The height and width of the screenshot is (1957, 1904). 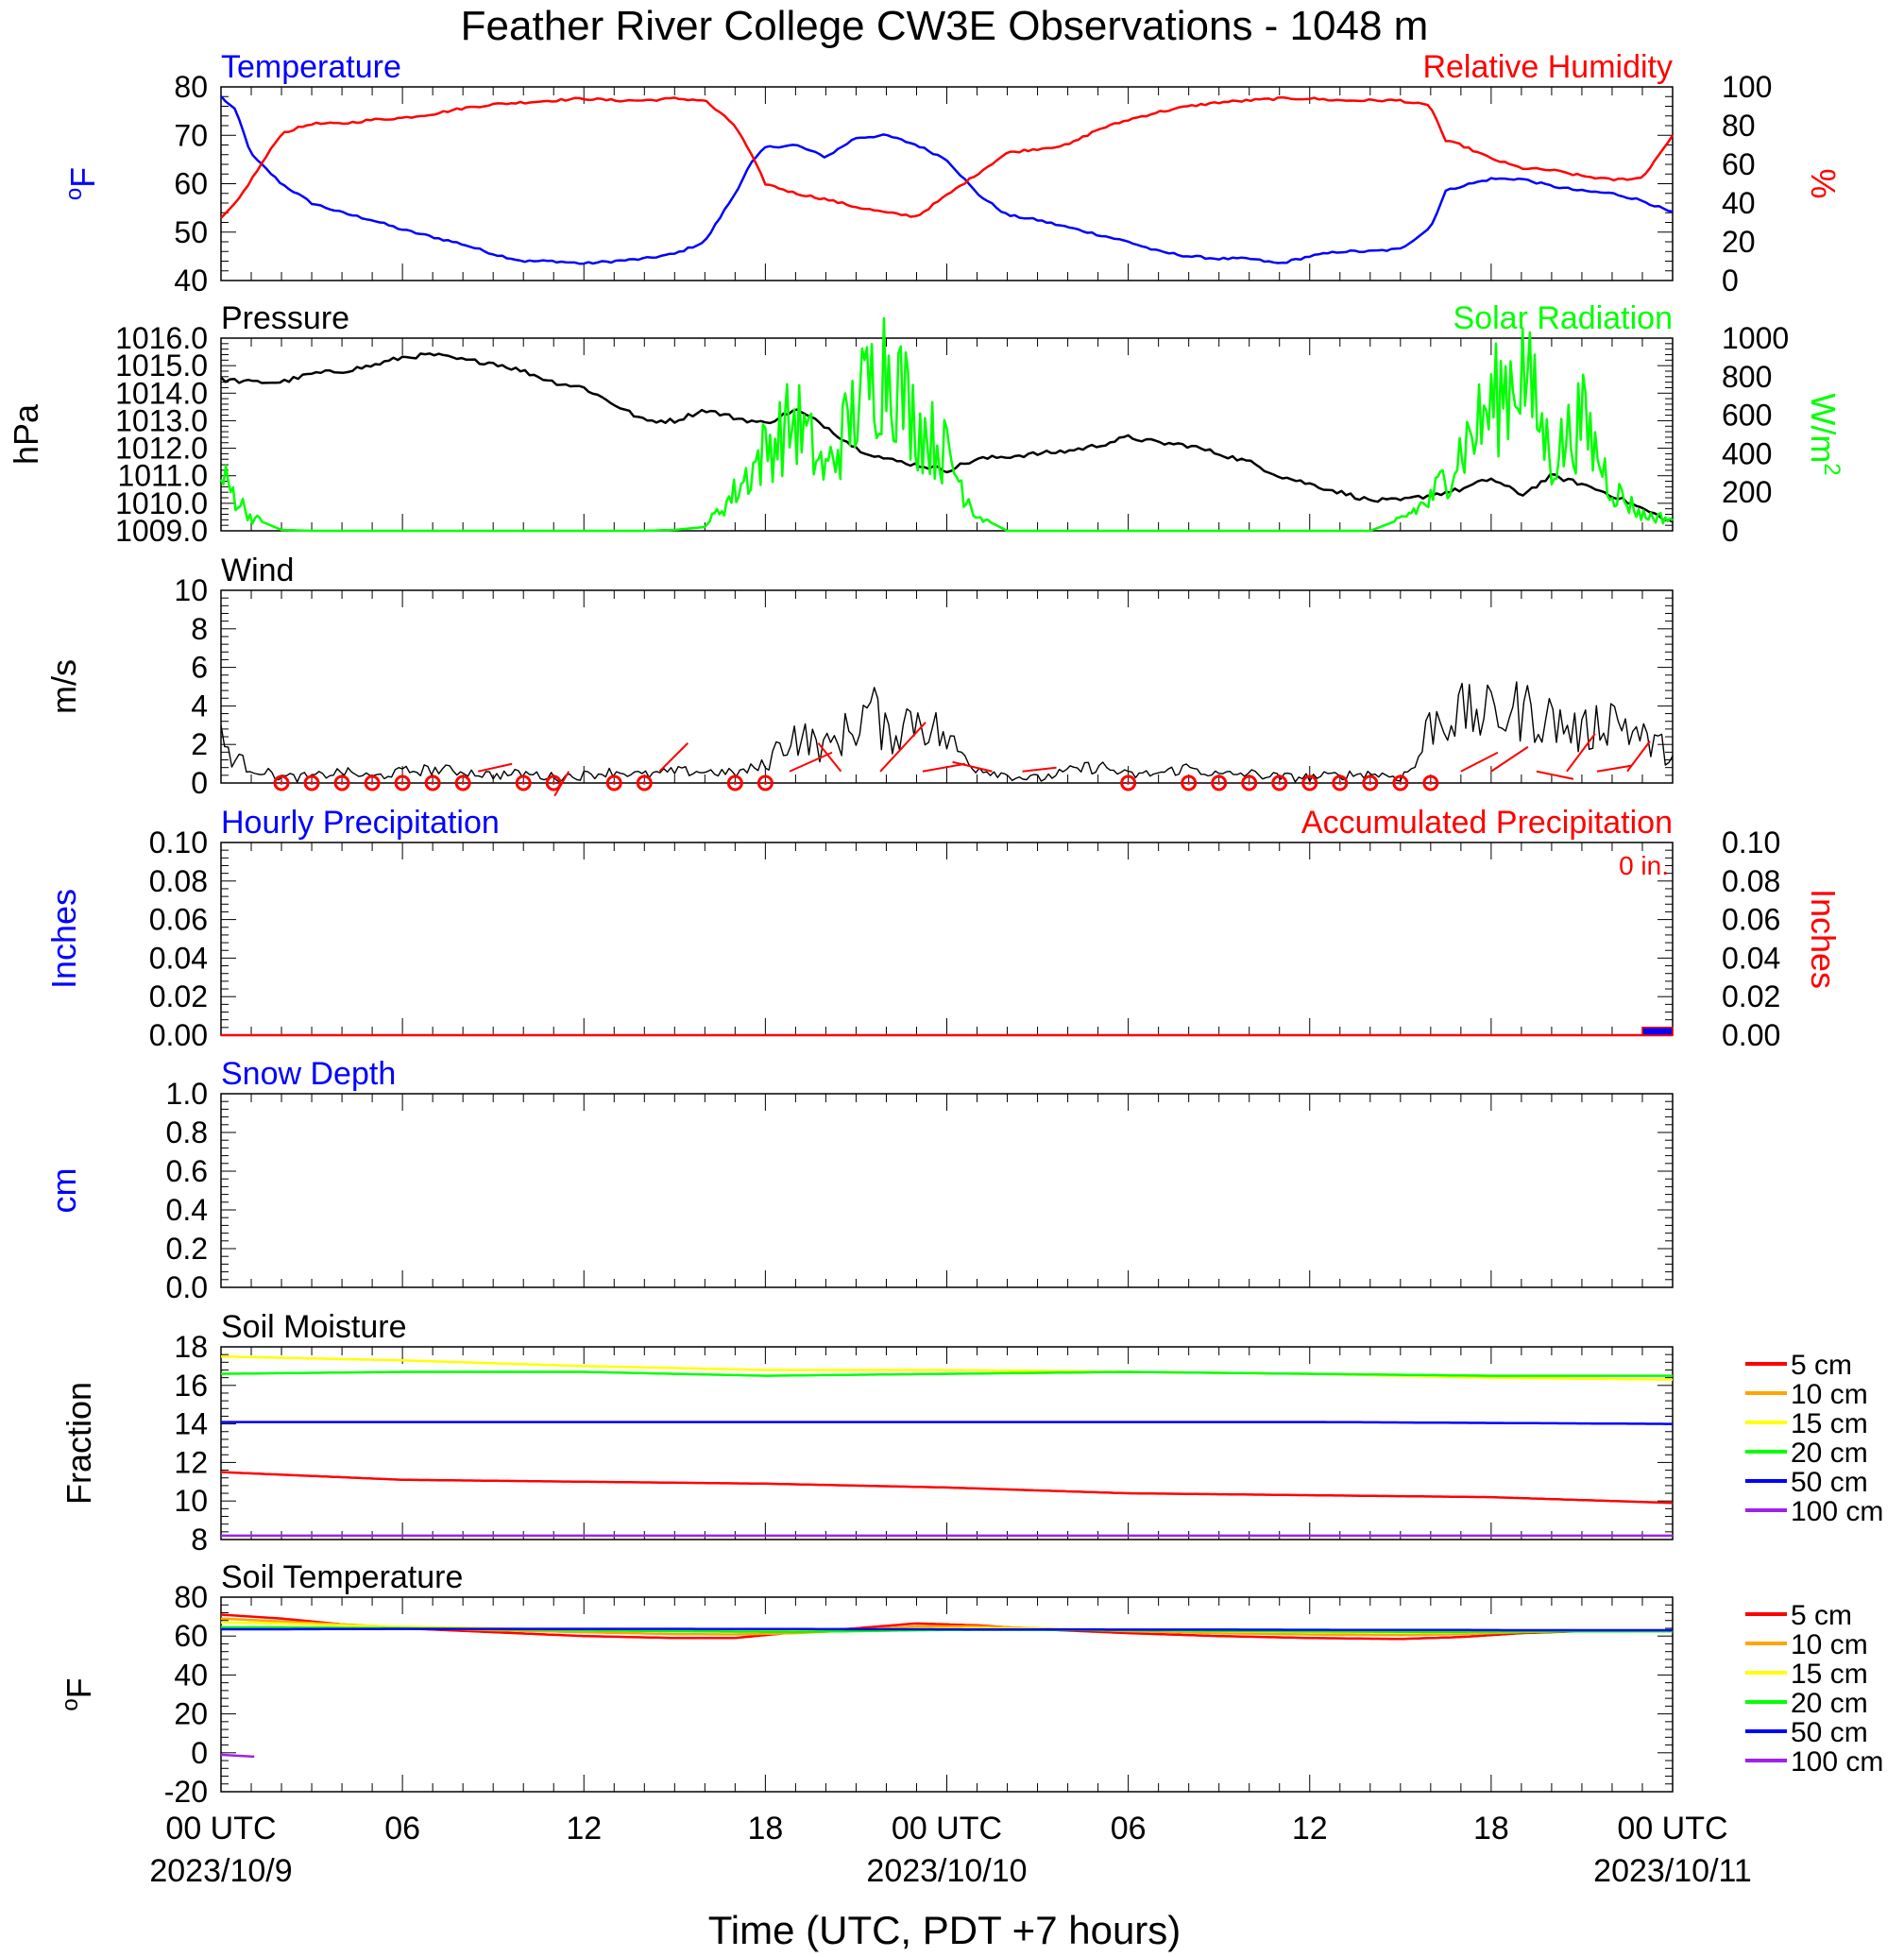 I want to click on y-tick-label-right: 0.06, so click(x=1751, y=920).